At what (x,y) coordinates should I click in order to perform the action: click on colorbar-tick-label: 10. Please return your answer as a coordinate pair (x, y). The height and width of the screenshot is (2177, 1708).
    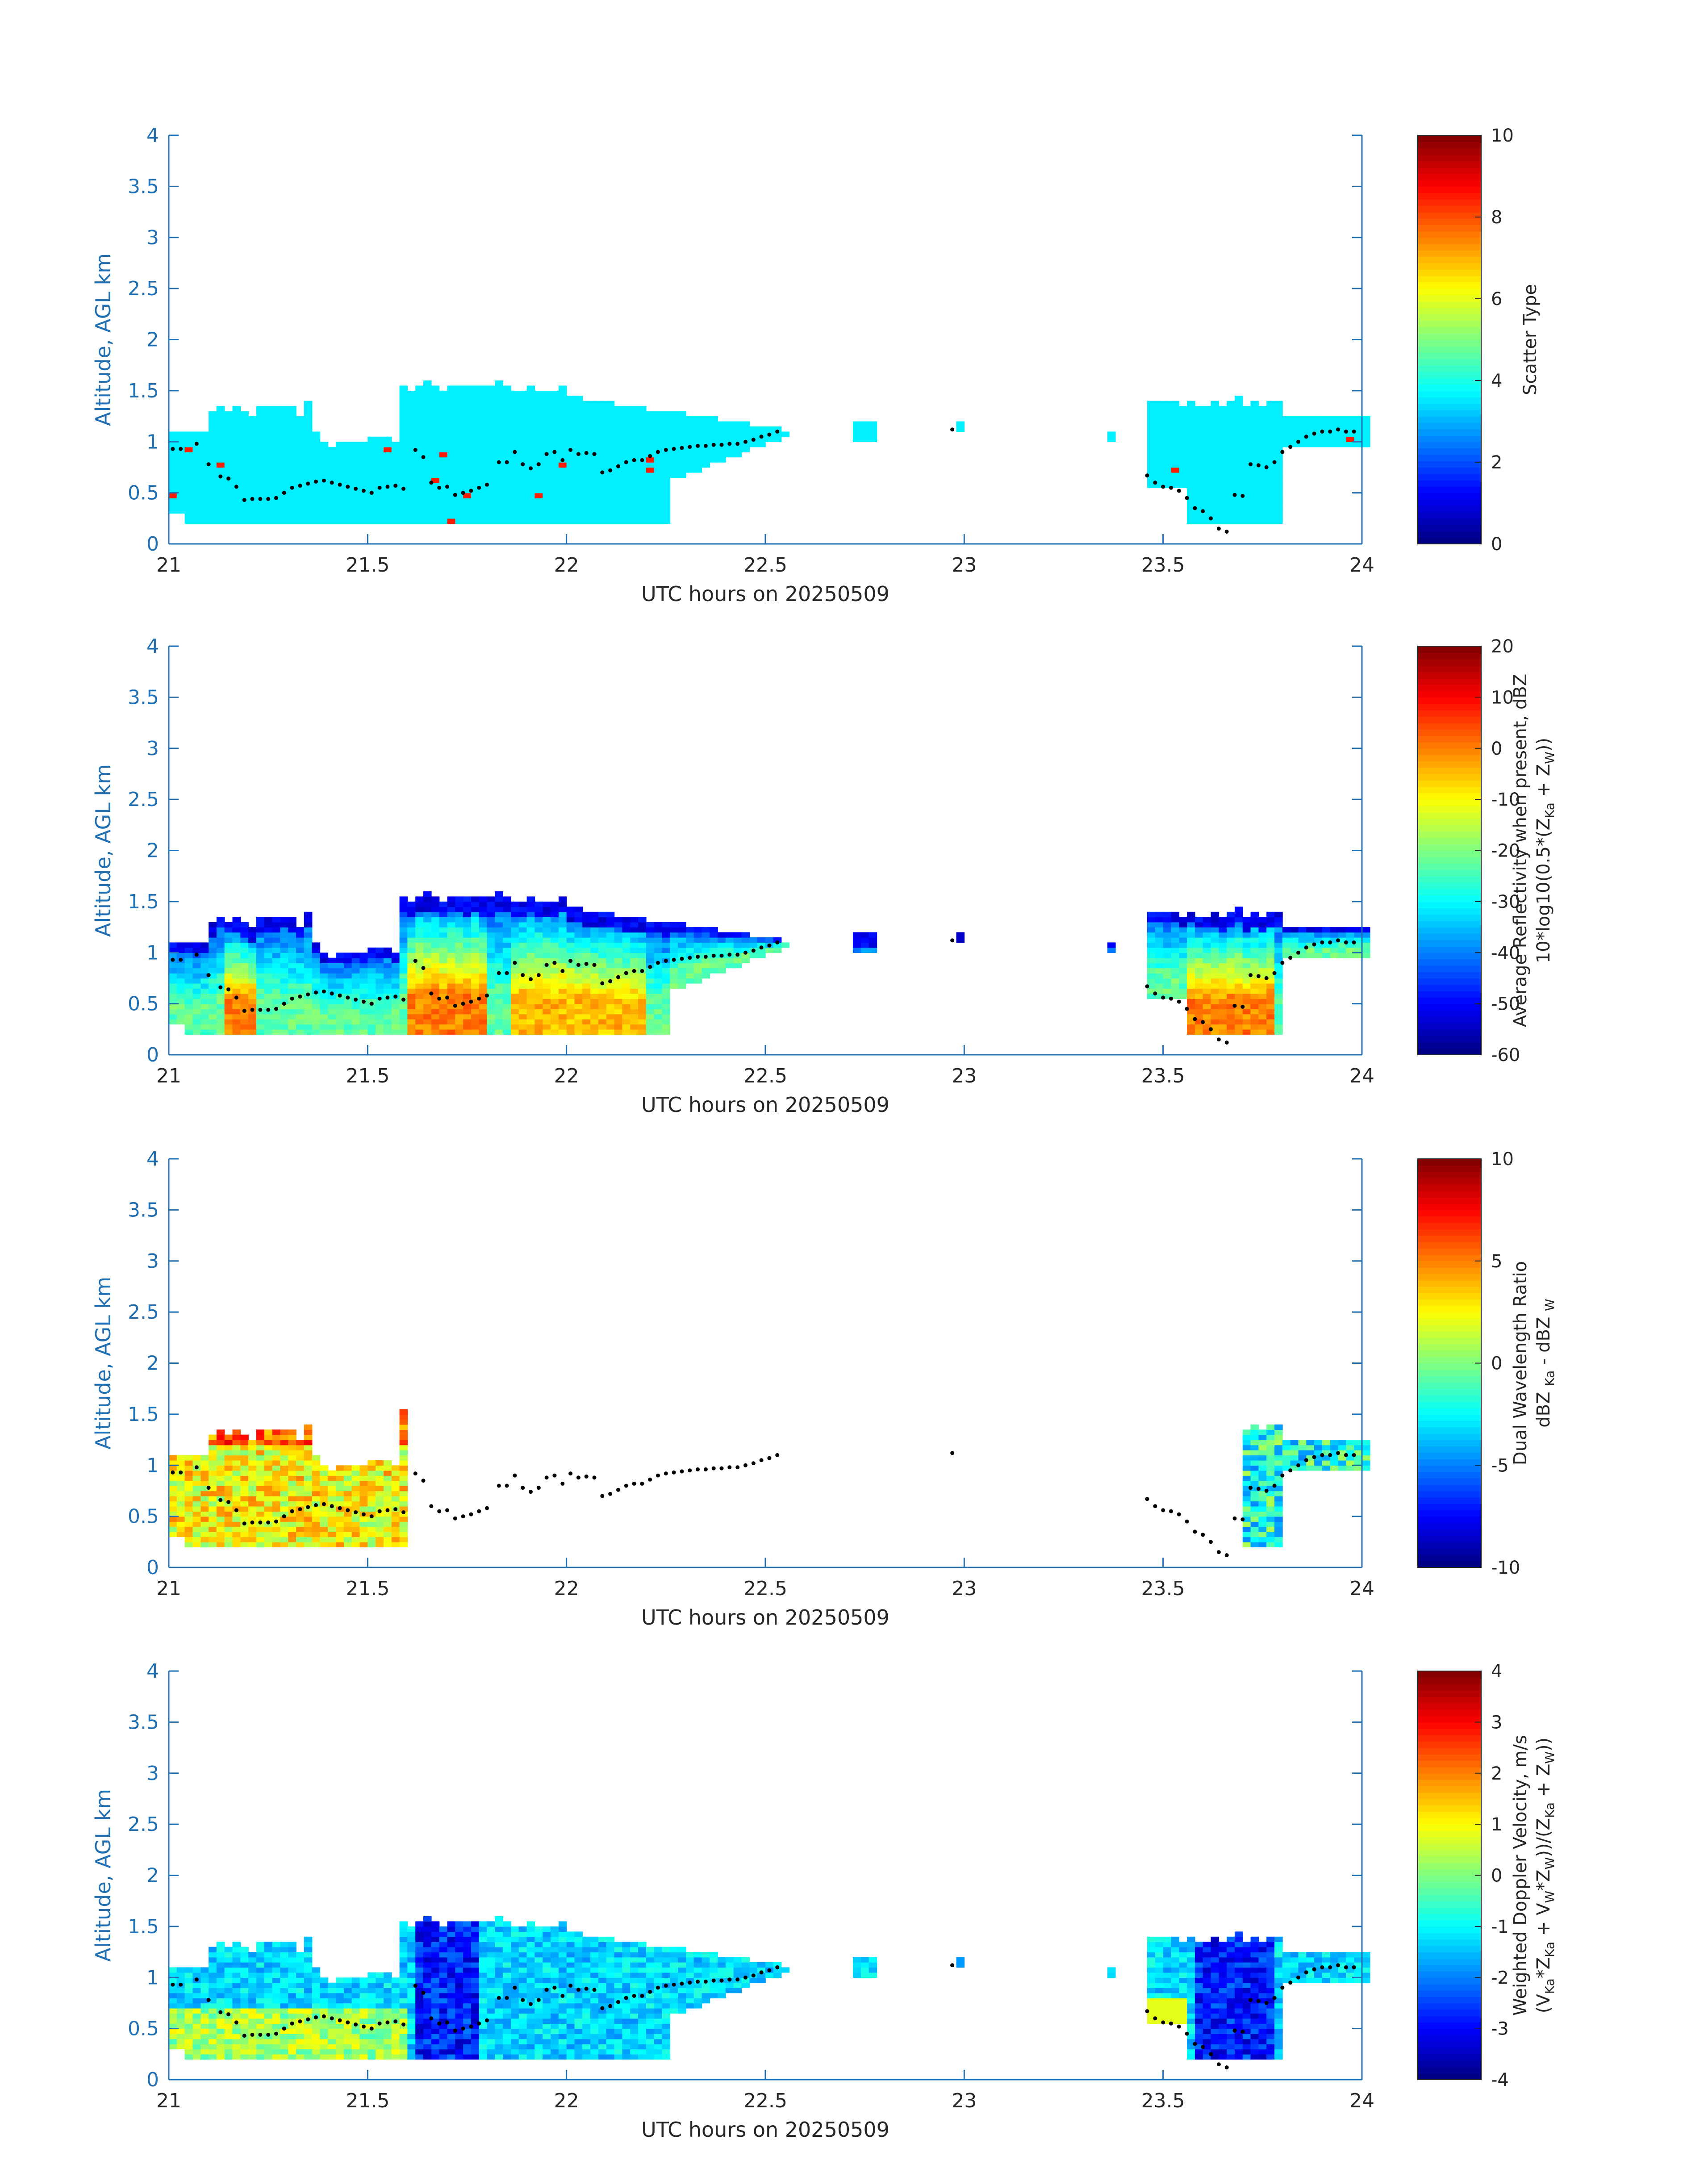
    Looking at the image, I should click on (1502, 135).